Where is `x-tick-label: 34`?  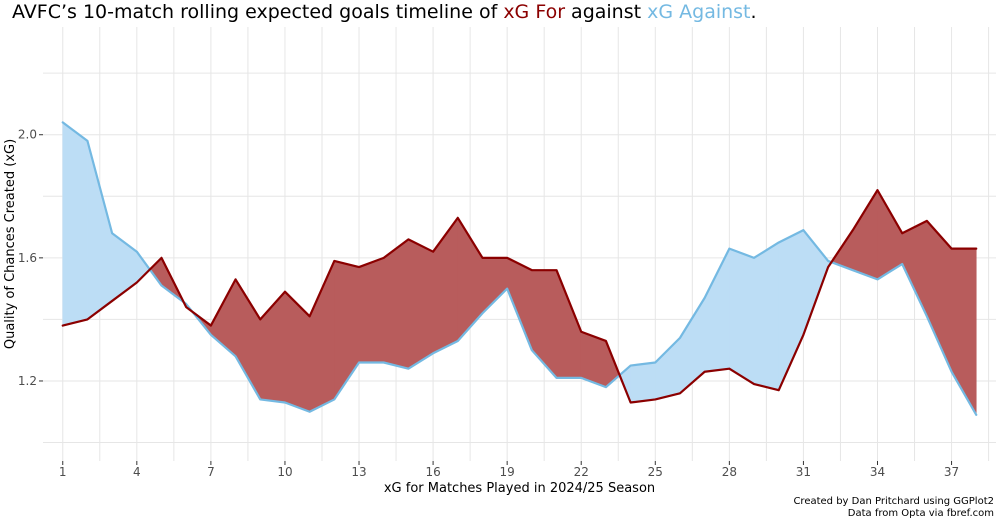 x-tick-label: 34 is located at coordinates (877, 472).